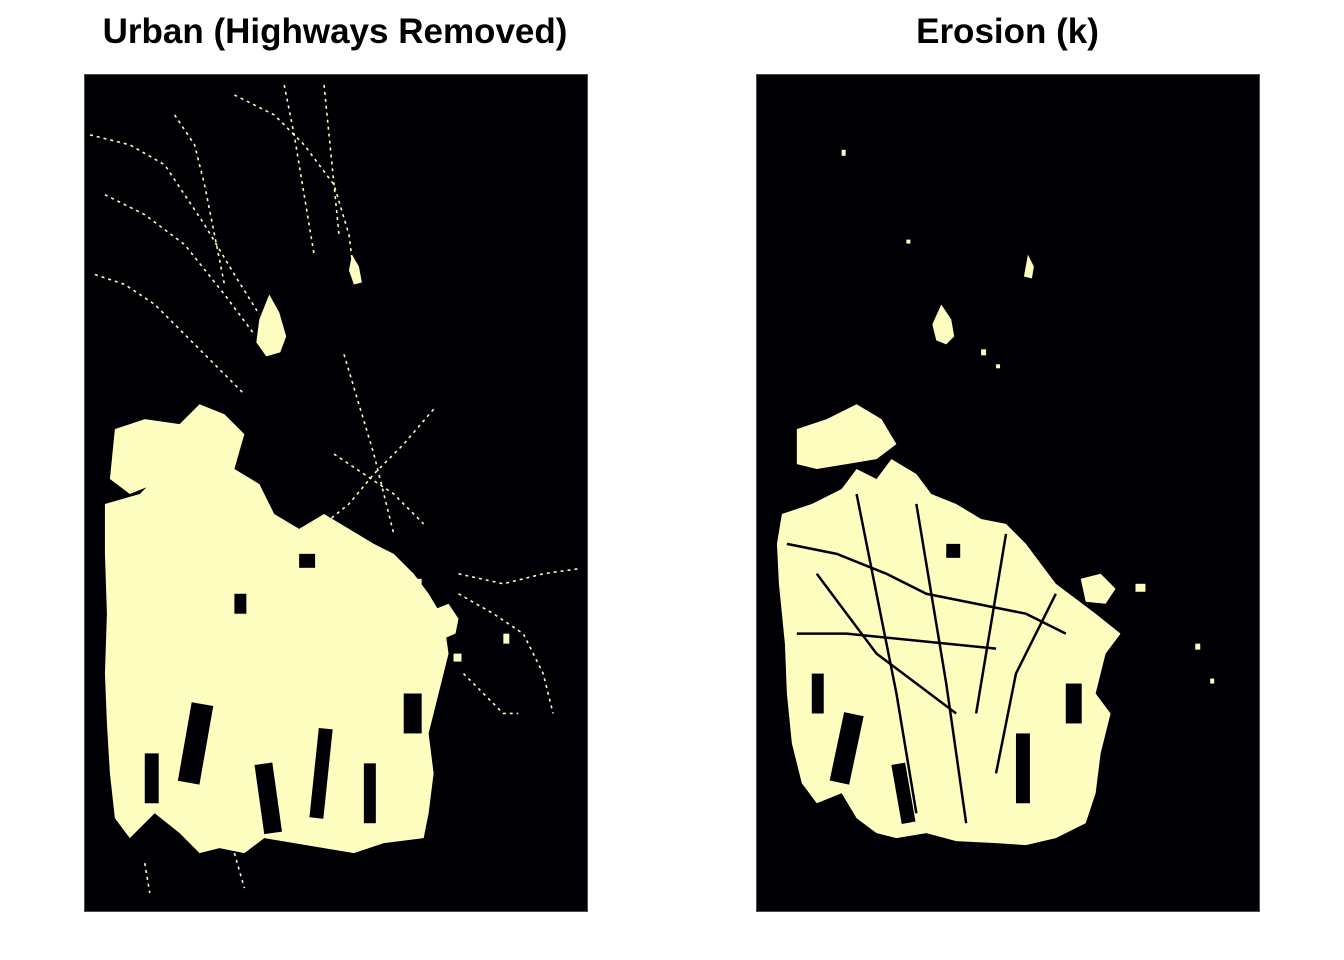  I want to click on panel-title-urban: Urban (Highways Removed), so click(335, 31).